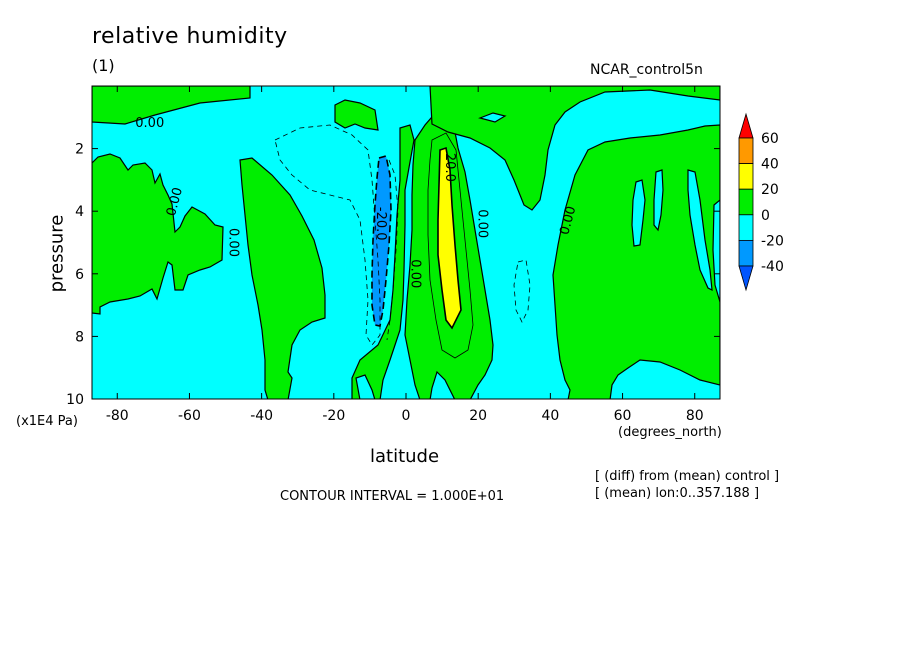  What do you see at coordinates (333, 416) in the screenshot?
I see `x-tick-label: -20` at bounding box center [333, 416].